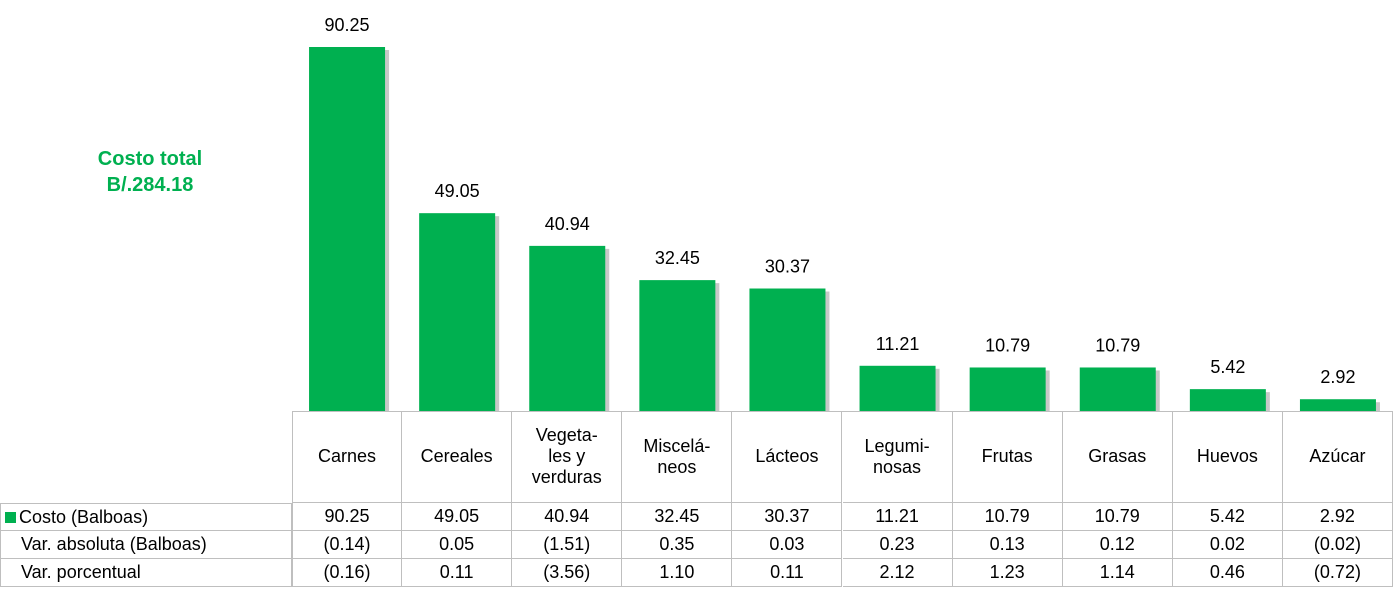 The image size is (1393, 604). I want to click on row-label: Var. absoluta (Balboas), so click(146, 545).